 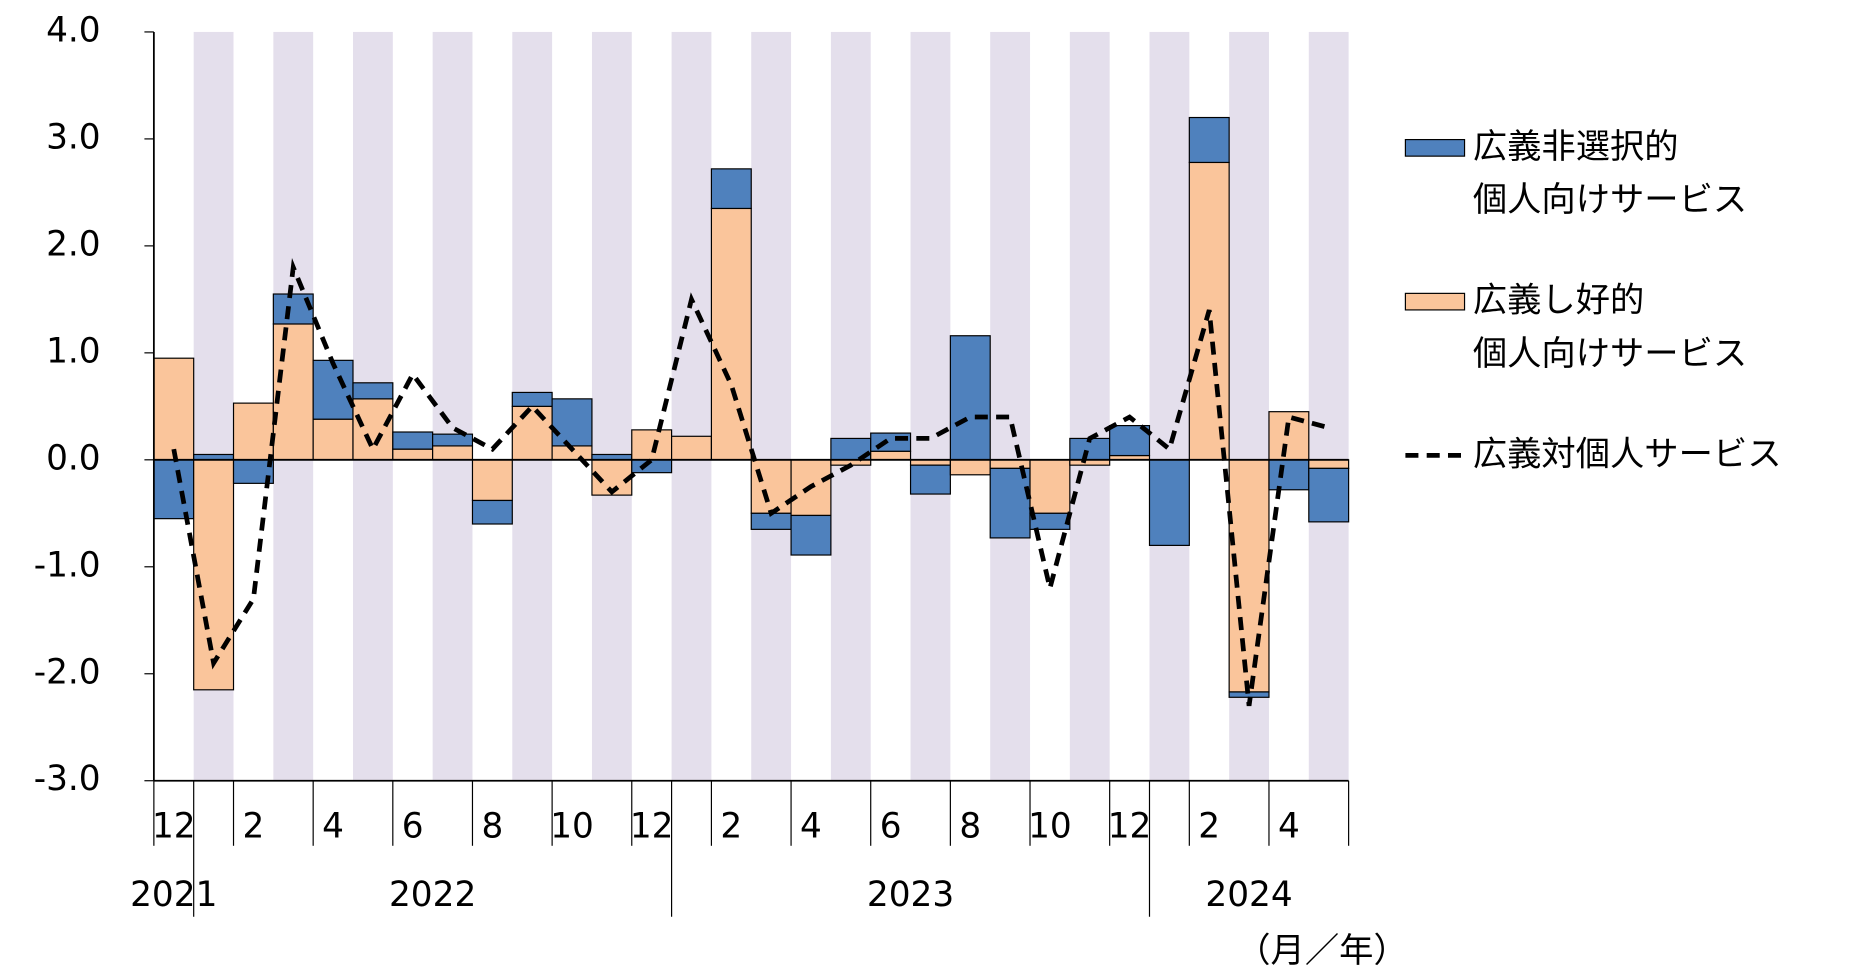 I want to click on legend-item: 広義非選択的個人向けサービス, so click(x=1575, y=173).